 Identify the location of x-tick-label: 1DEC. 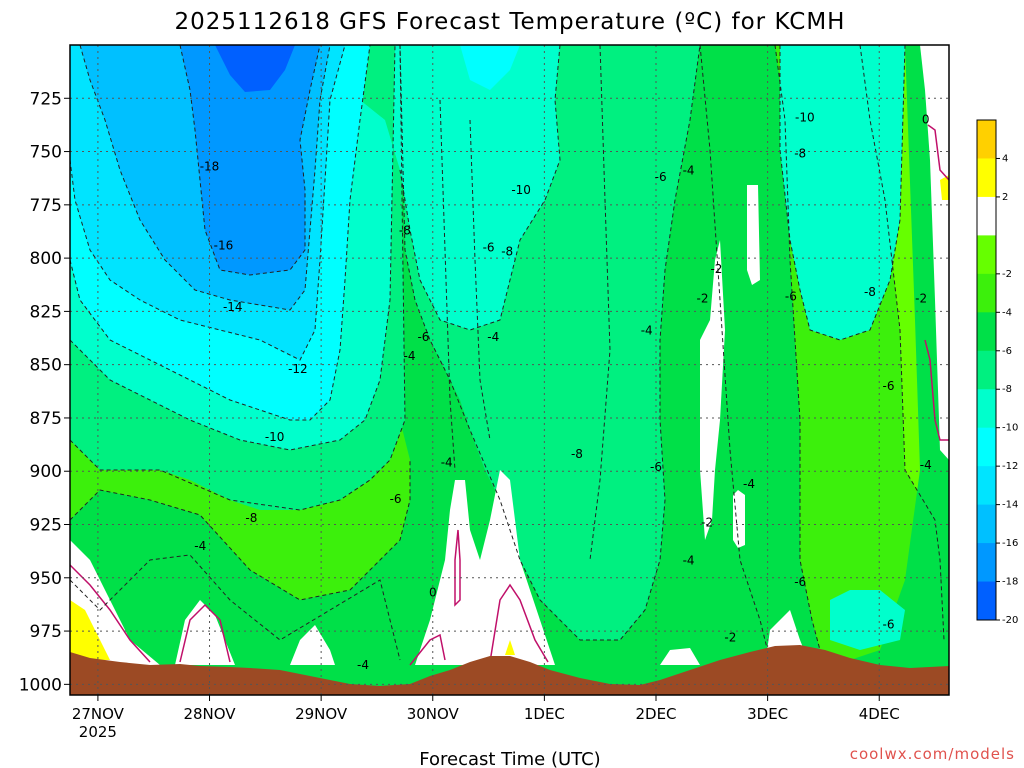
(544, 714).